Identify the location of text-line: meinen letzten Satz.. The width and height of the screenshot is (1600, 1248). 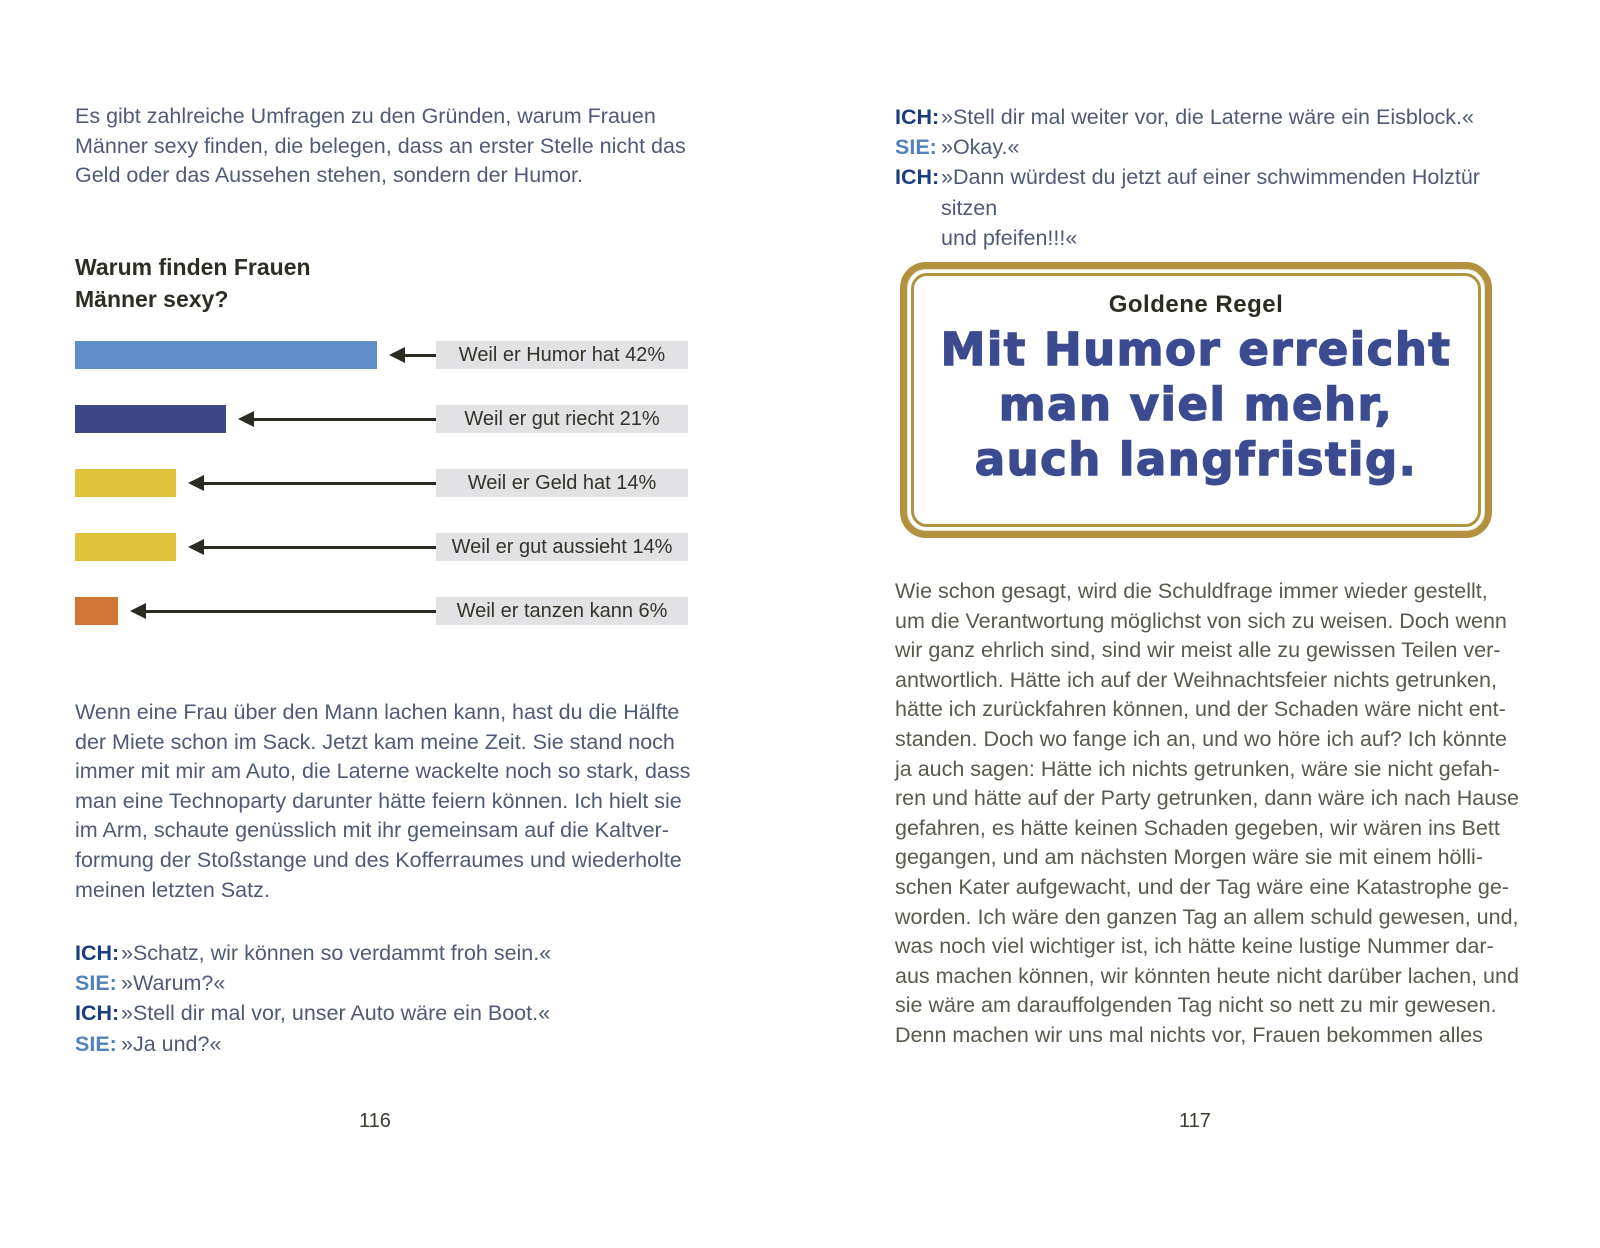
(172, 889).